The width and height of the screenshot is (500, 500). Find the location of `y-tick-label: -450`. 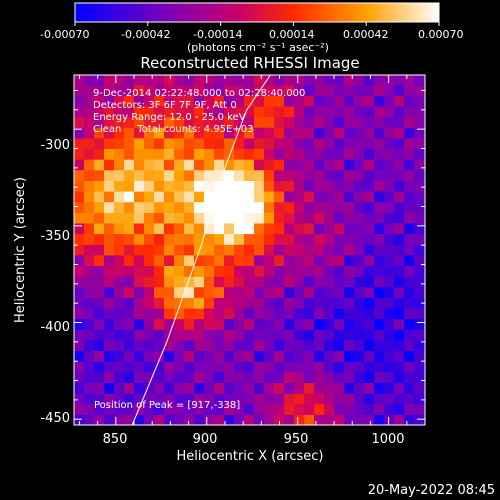

y-tick-label: -450 is located at coordinates (55, 418).